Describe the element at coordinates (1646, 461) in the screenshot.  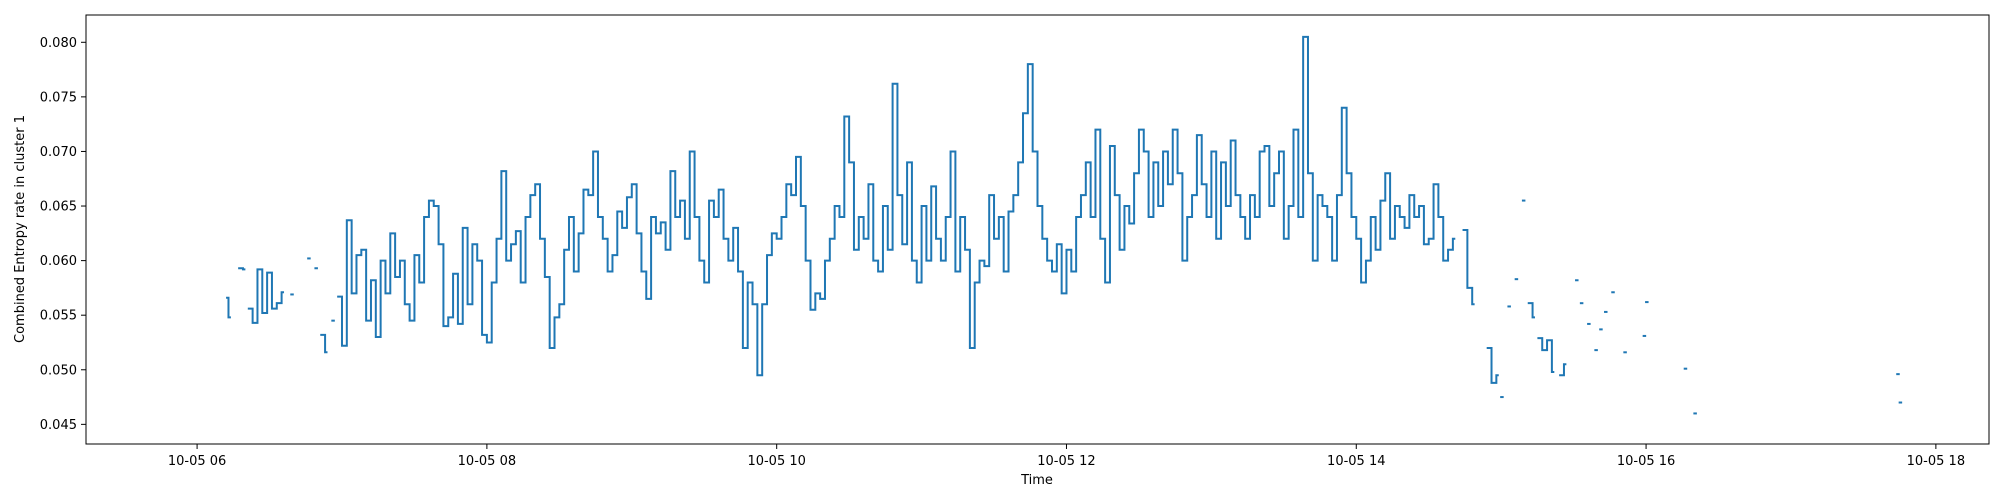
I see `x-tick-label: 10-05 16` at that location.